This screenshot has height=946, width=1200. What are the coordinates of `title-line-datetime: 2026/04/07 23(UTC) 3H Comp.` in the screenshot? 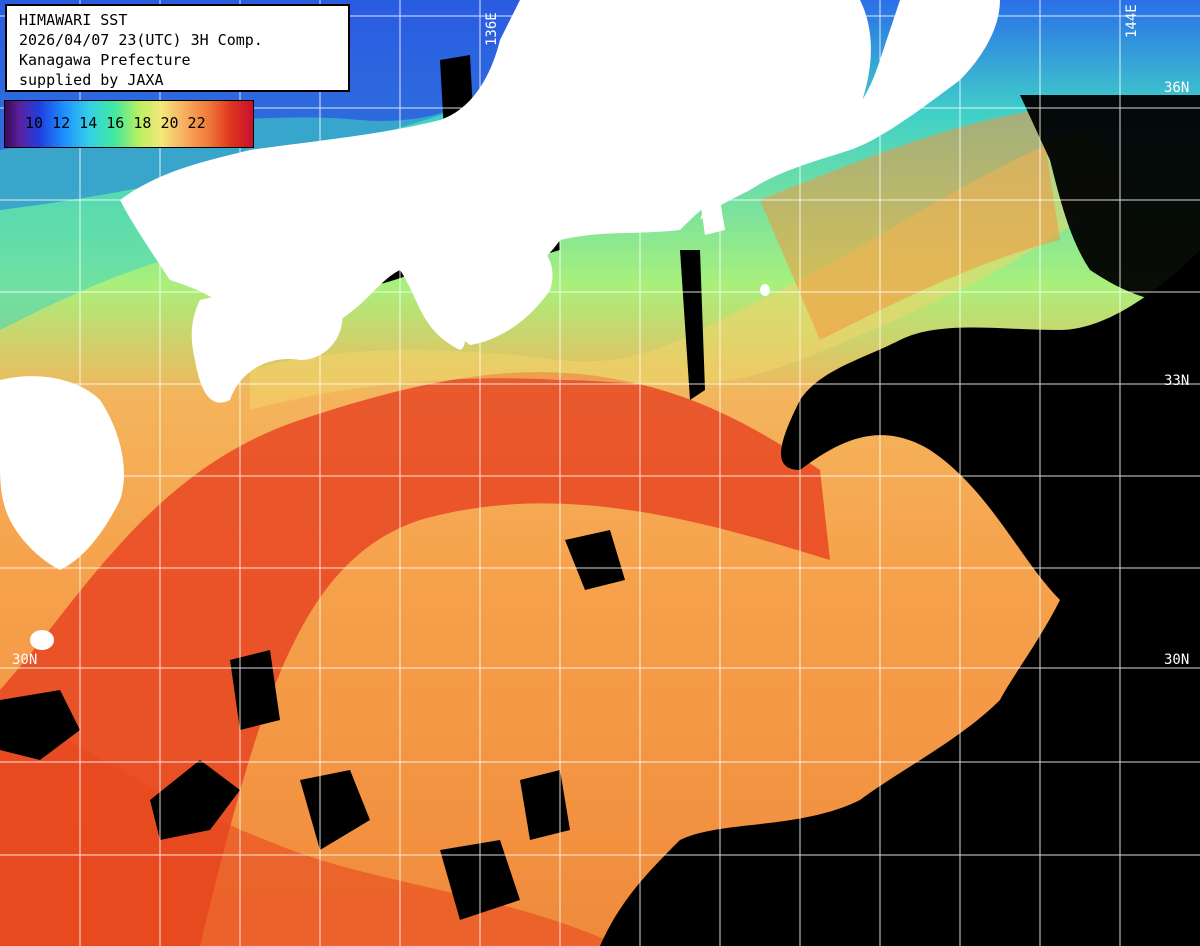 It's located at (141, 40).